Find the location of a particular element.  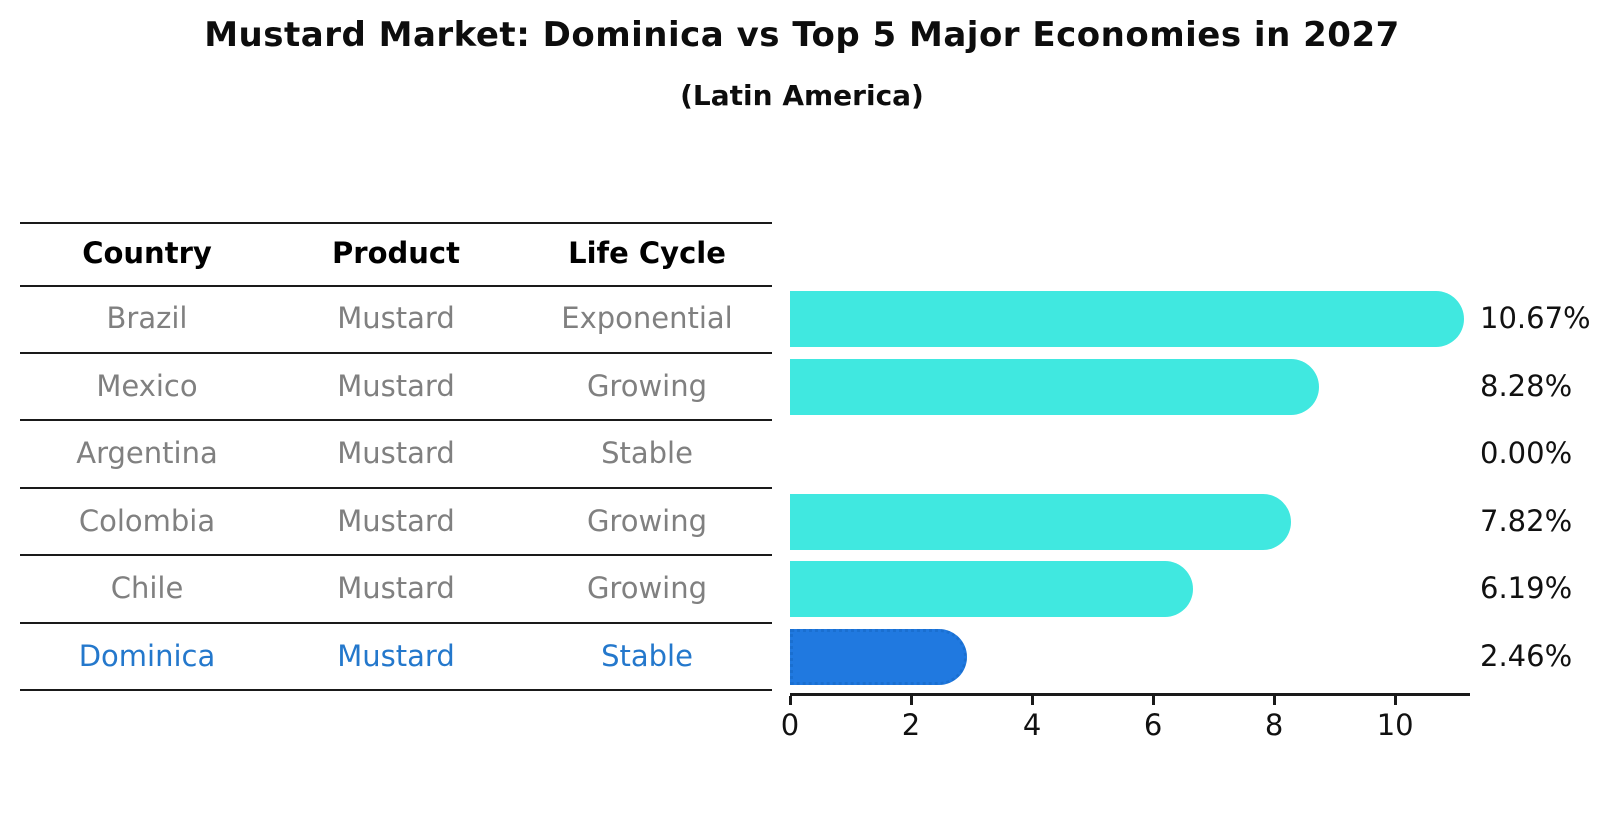

cell-country: Dominica is located at coordinates (147, 655).